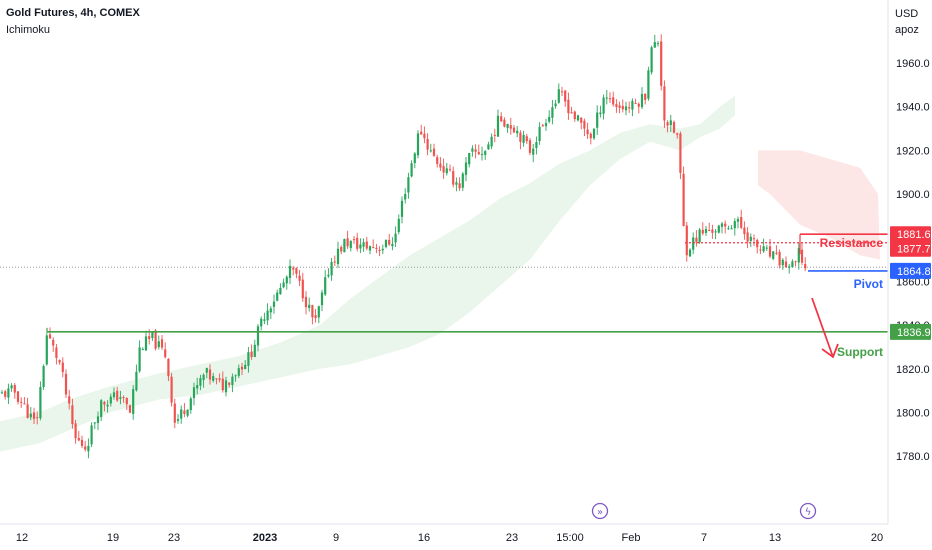  Describe the element at coordinates (775, 538) in the screenshot. I see `time-tick-label: 13` at that location.